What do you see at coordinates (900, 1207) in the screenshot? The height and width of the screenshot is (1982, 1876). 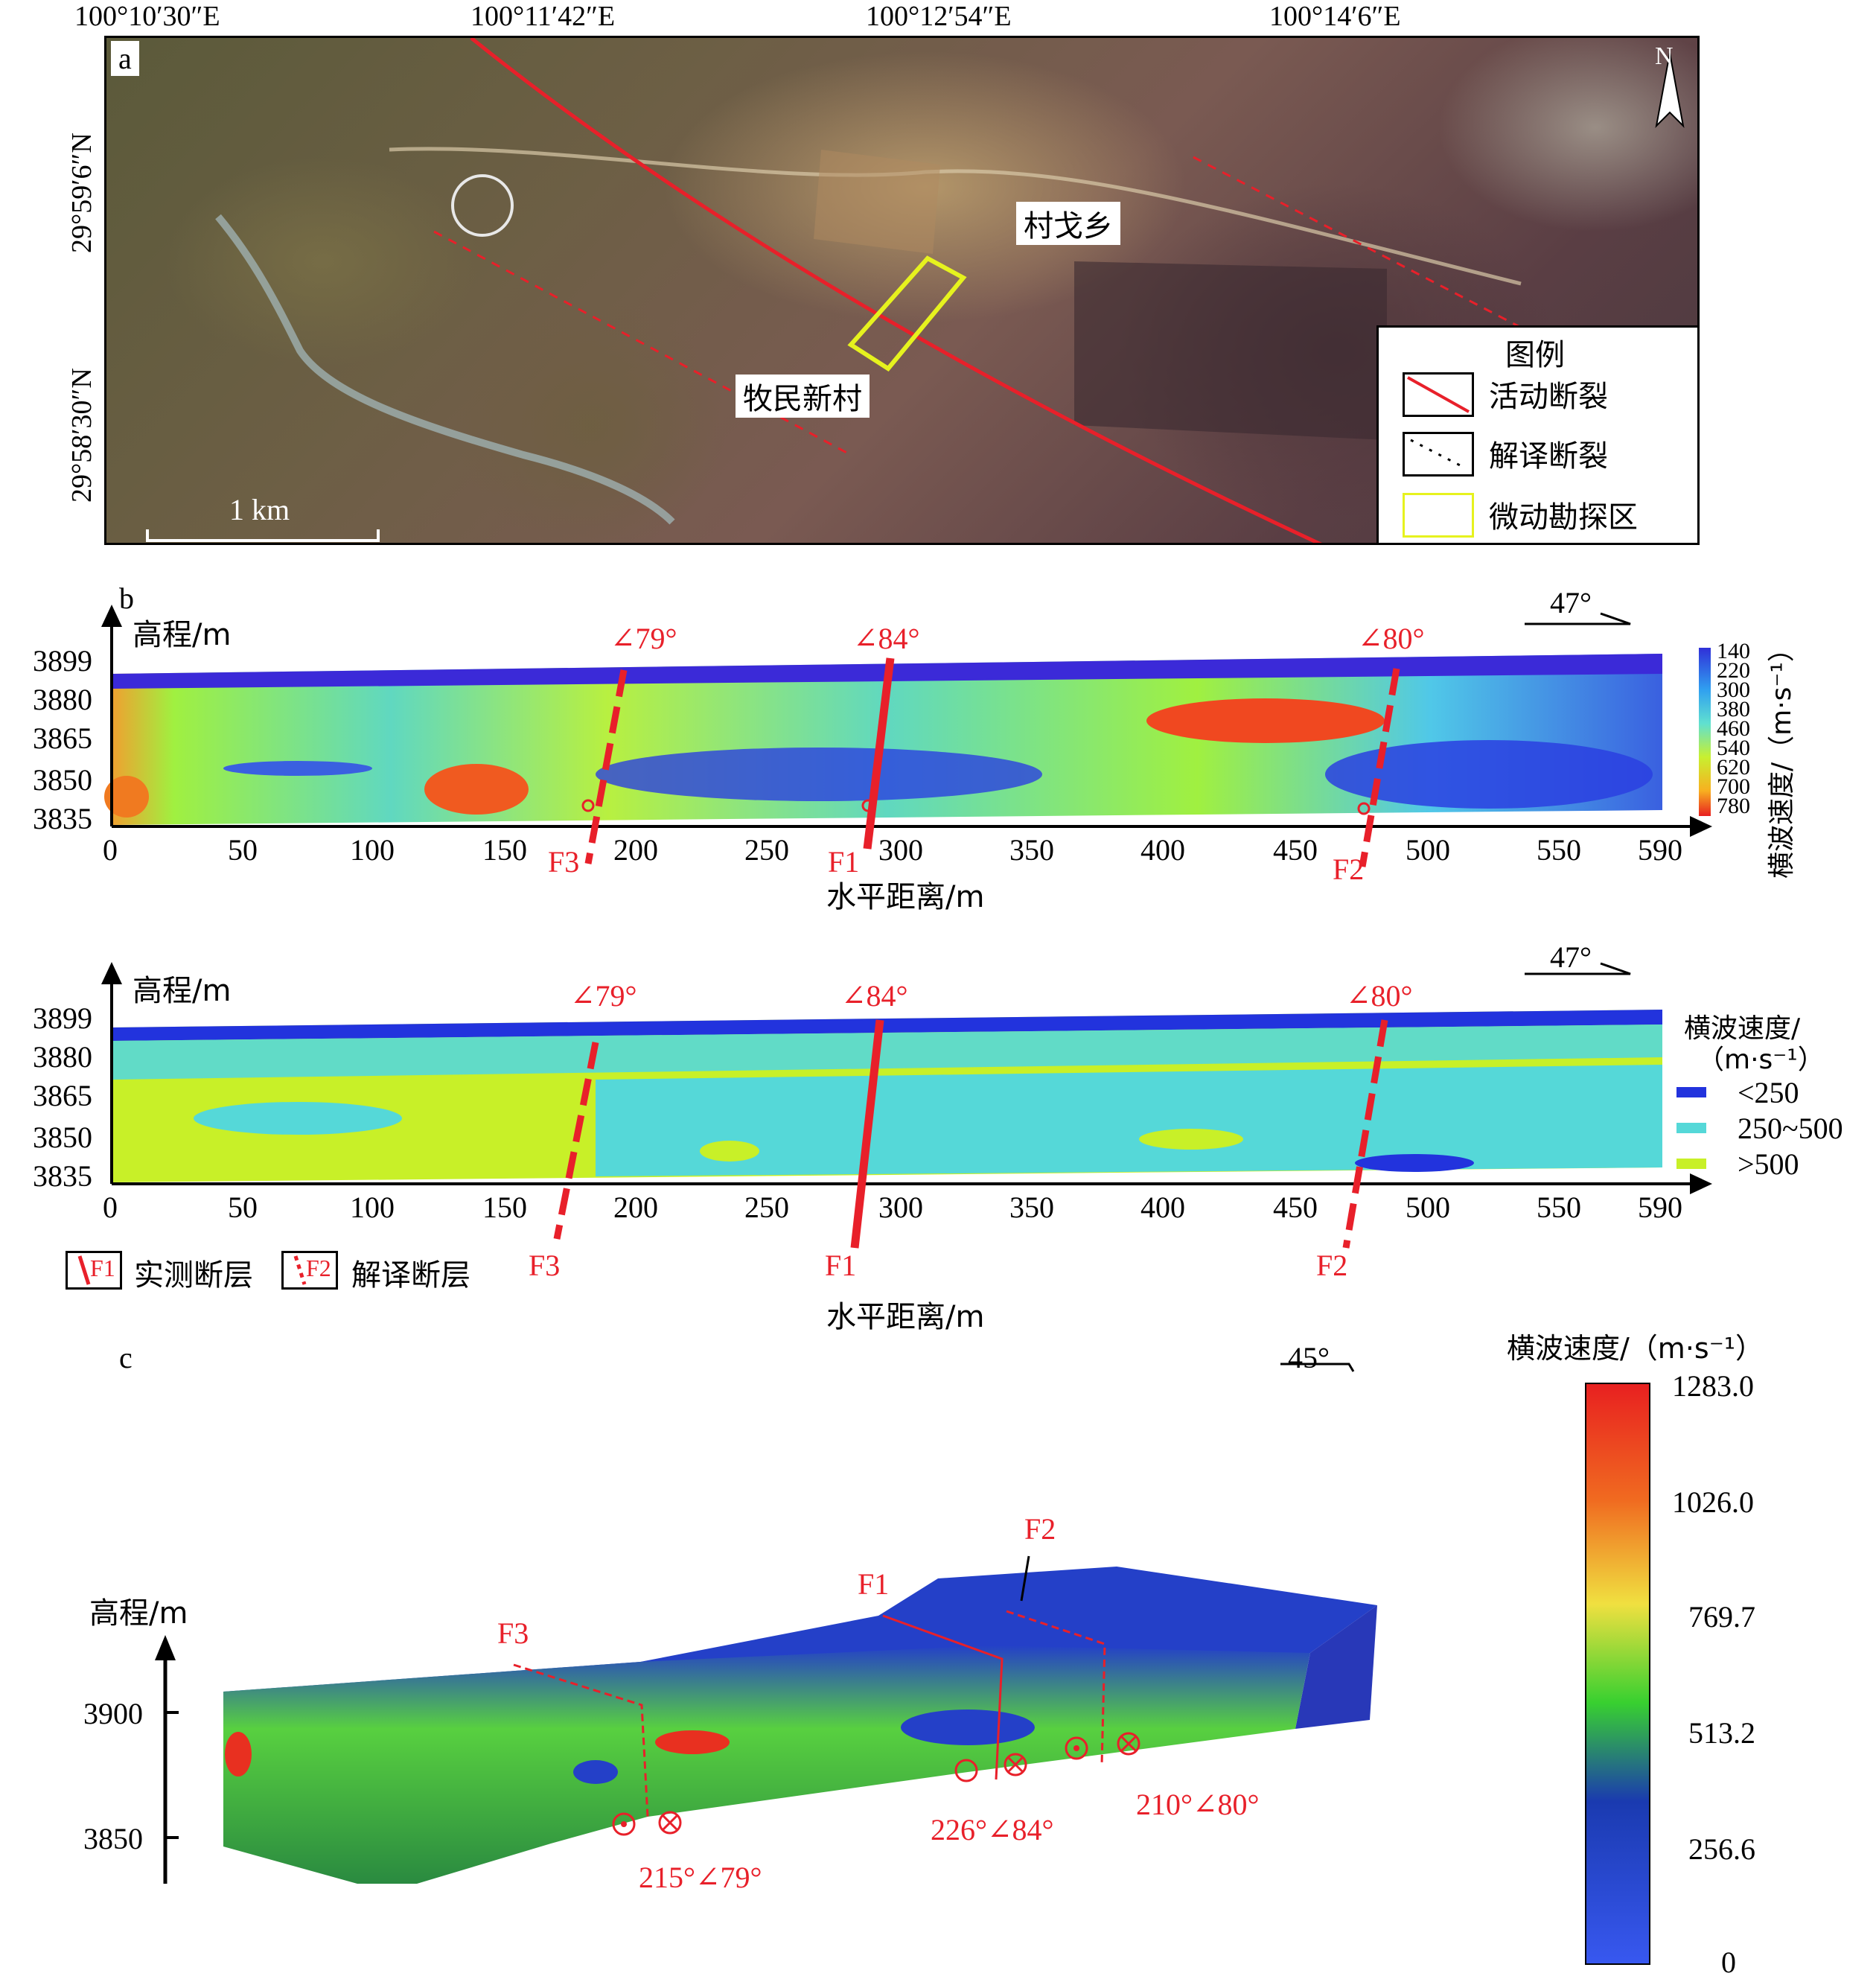 I see `b2-x-tick-300: 300` at bounding box center [900, 1207].